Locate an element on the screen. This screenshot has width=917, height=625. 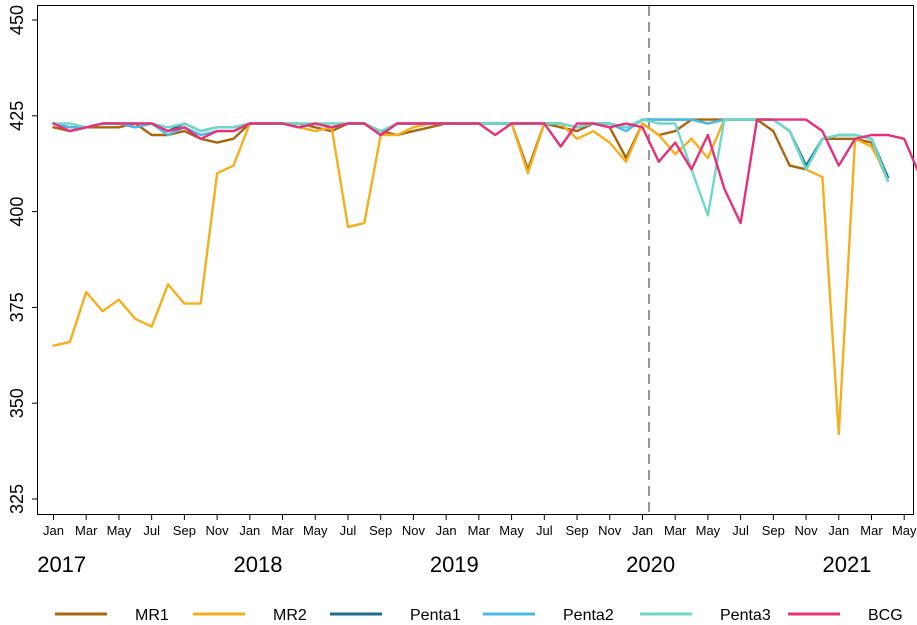
legend-label-penta3: Penta3 is located at coordinates (745, 615).